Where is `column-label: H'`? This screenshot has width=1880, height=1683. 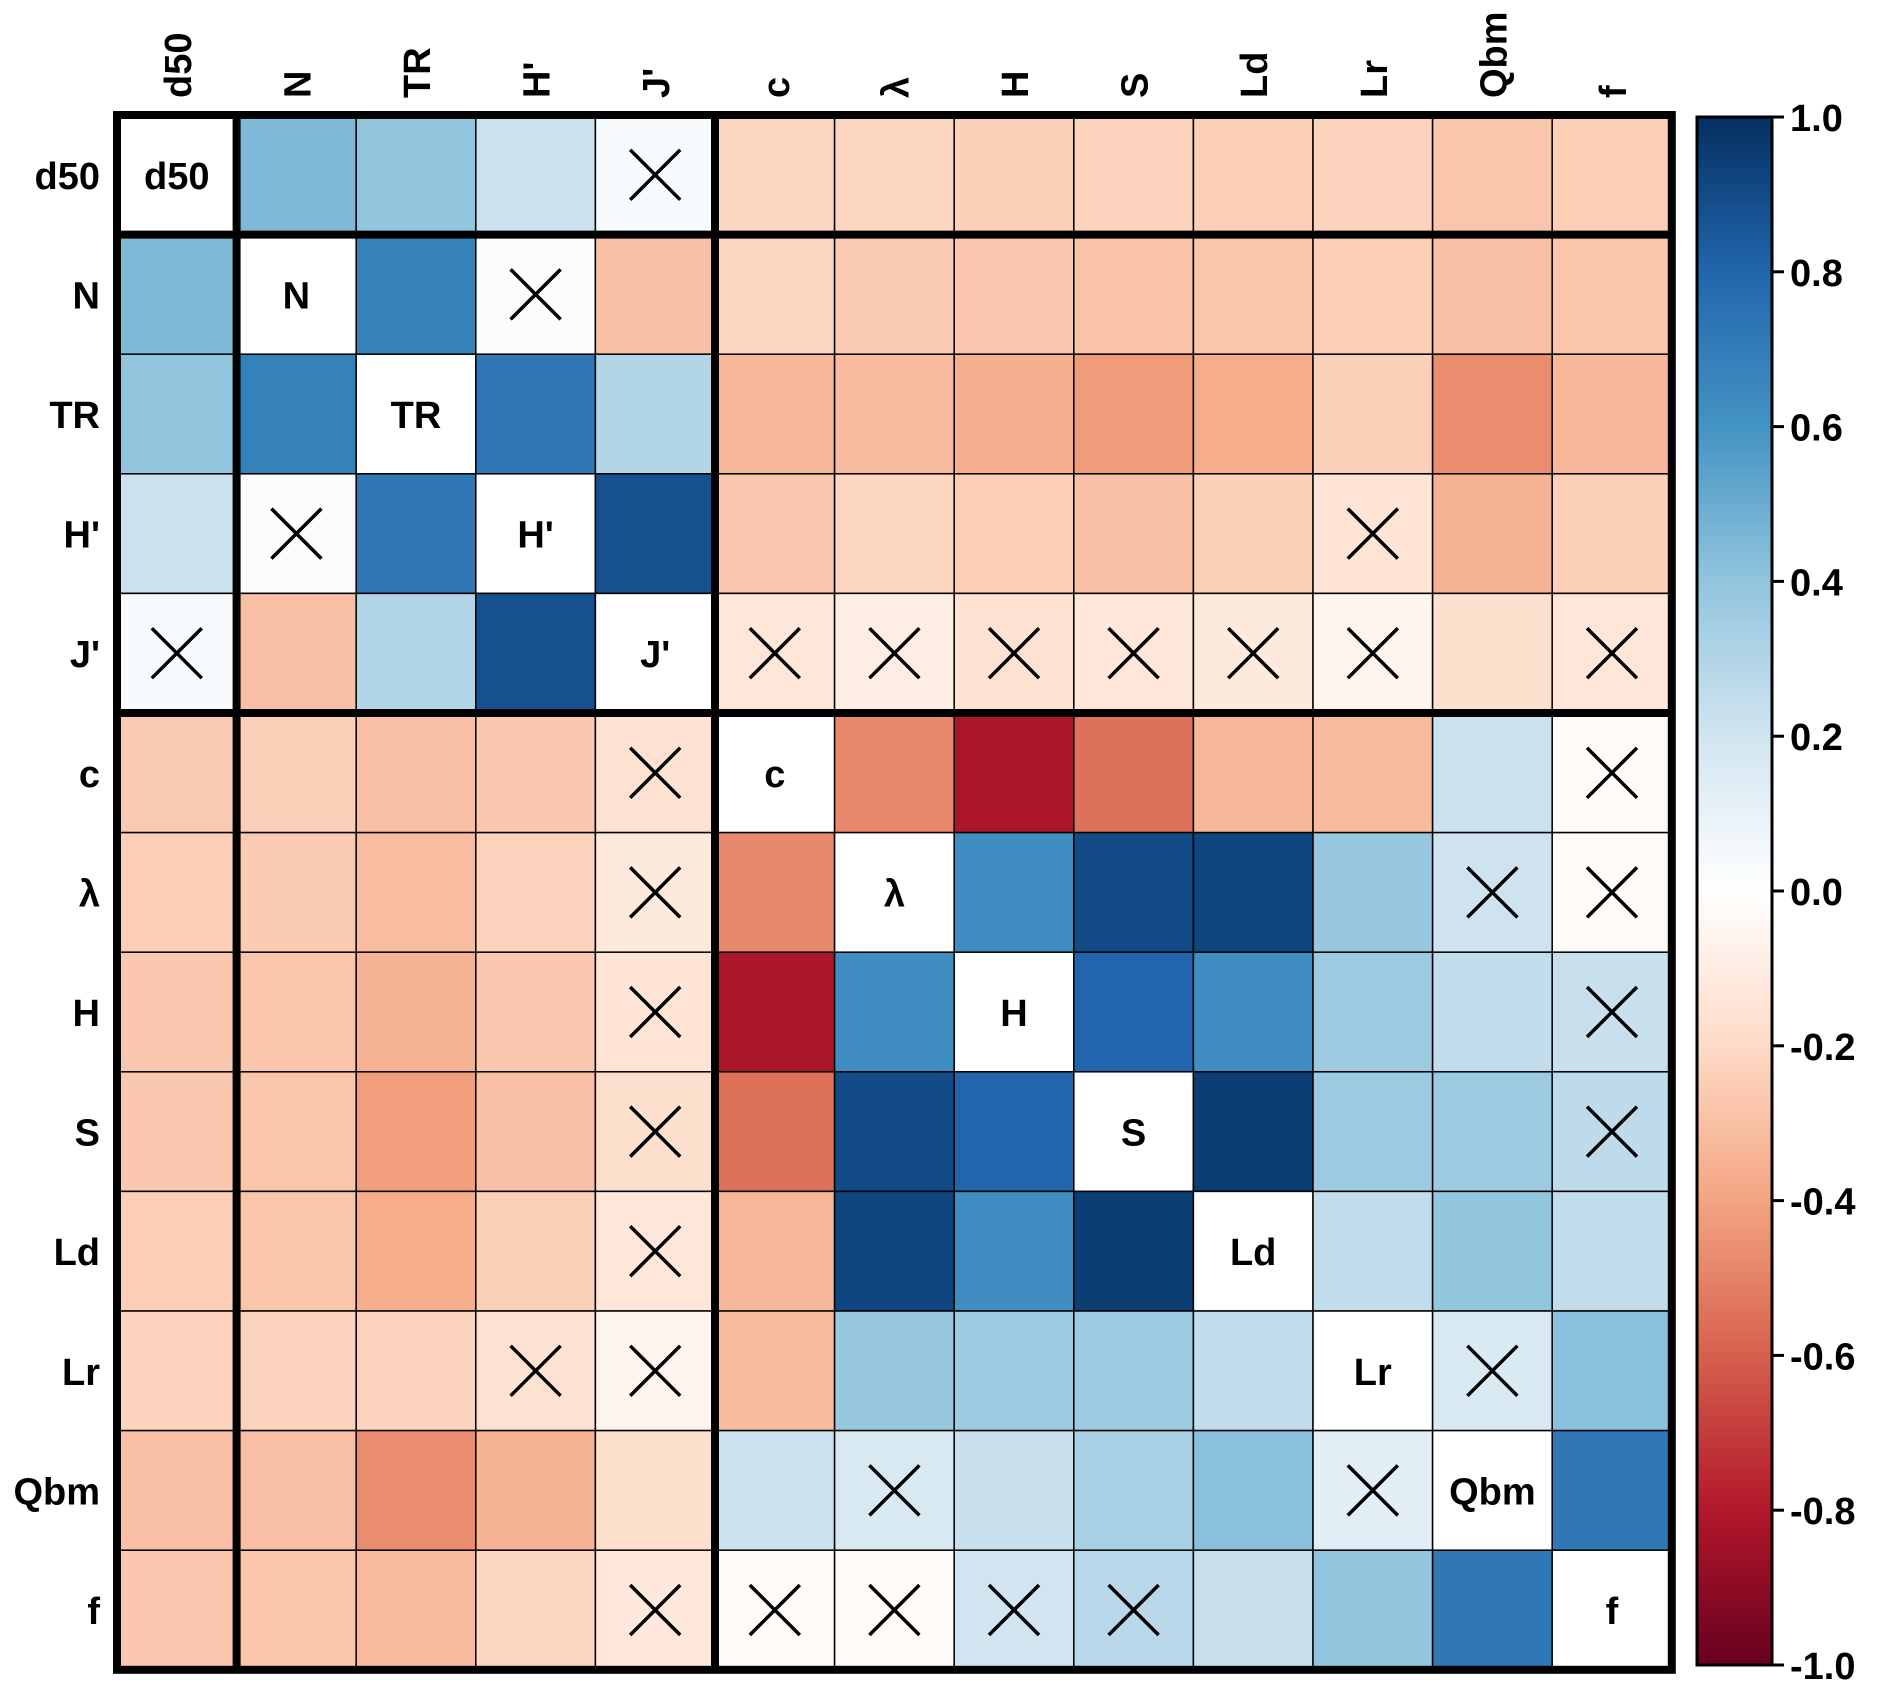
column-label: H' is located at coordinates (538, 80).